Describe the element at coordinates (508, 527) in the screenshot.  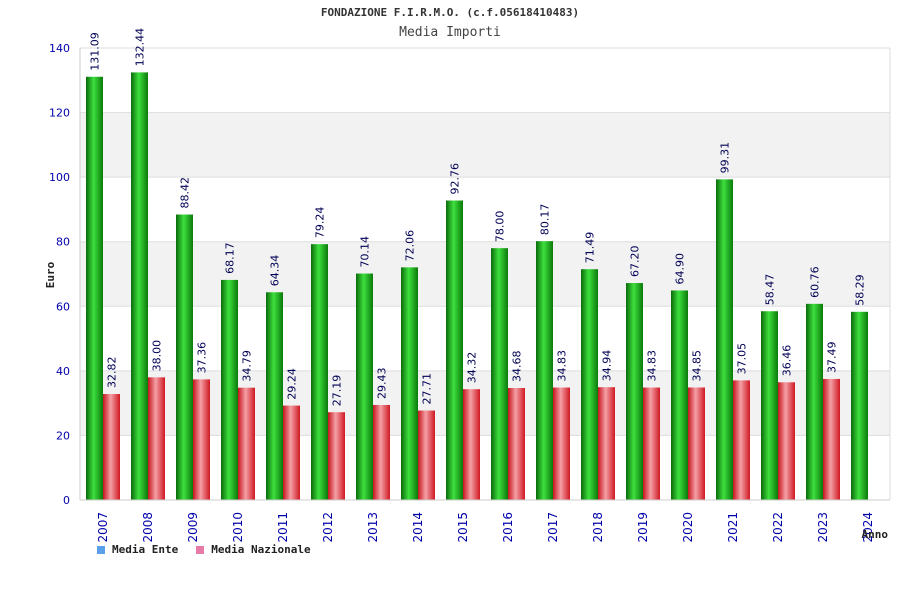
I see `x-tick-label: 2016` at that location.